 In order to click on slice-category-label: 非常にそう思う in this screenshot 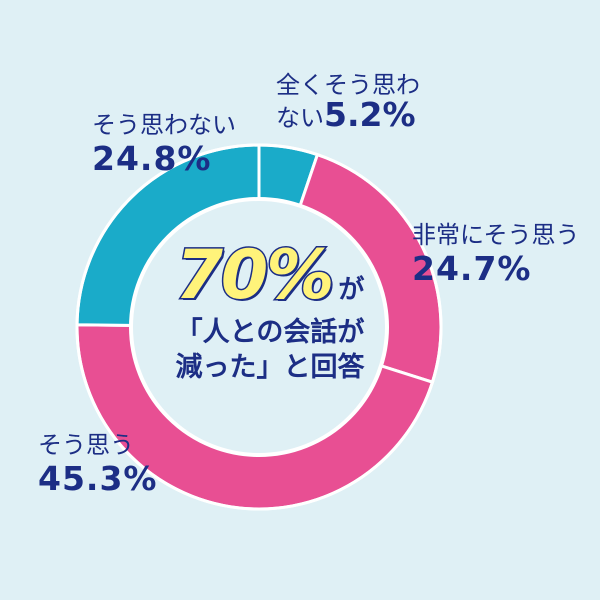, I will do `click(496, 235)`.